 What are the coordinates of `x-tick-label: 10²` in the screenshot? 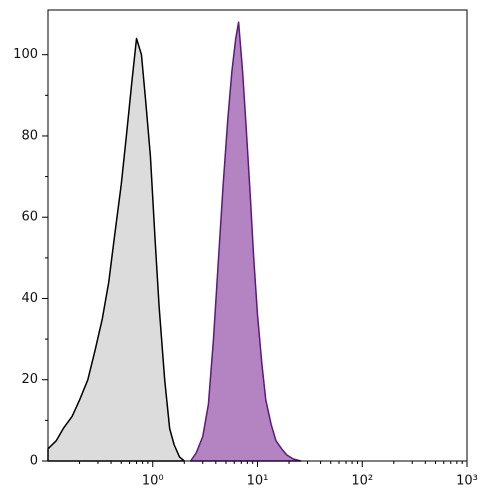 It's located at (362, 481).